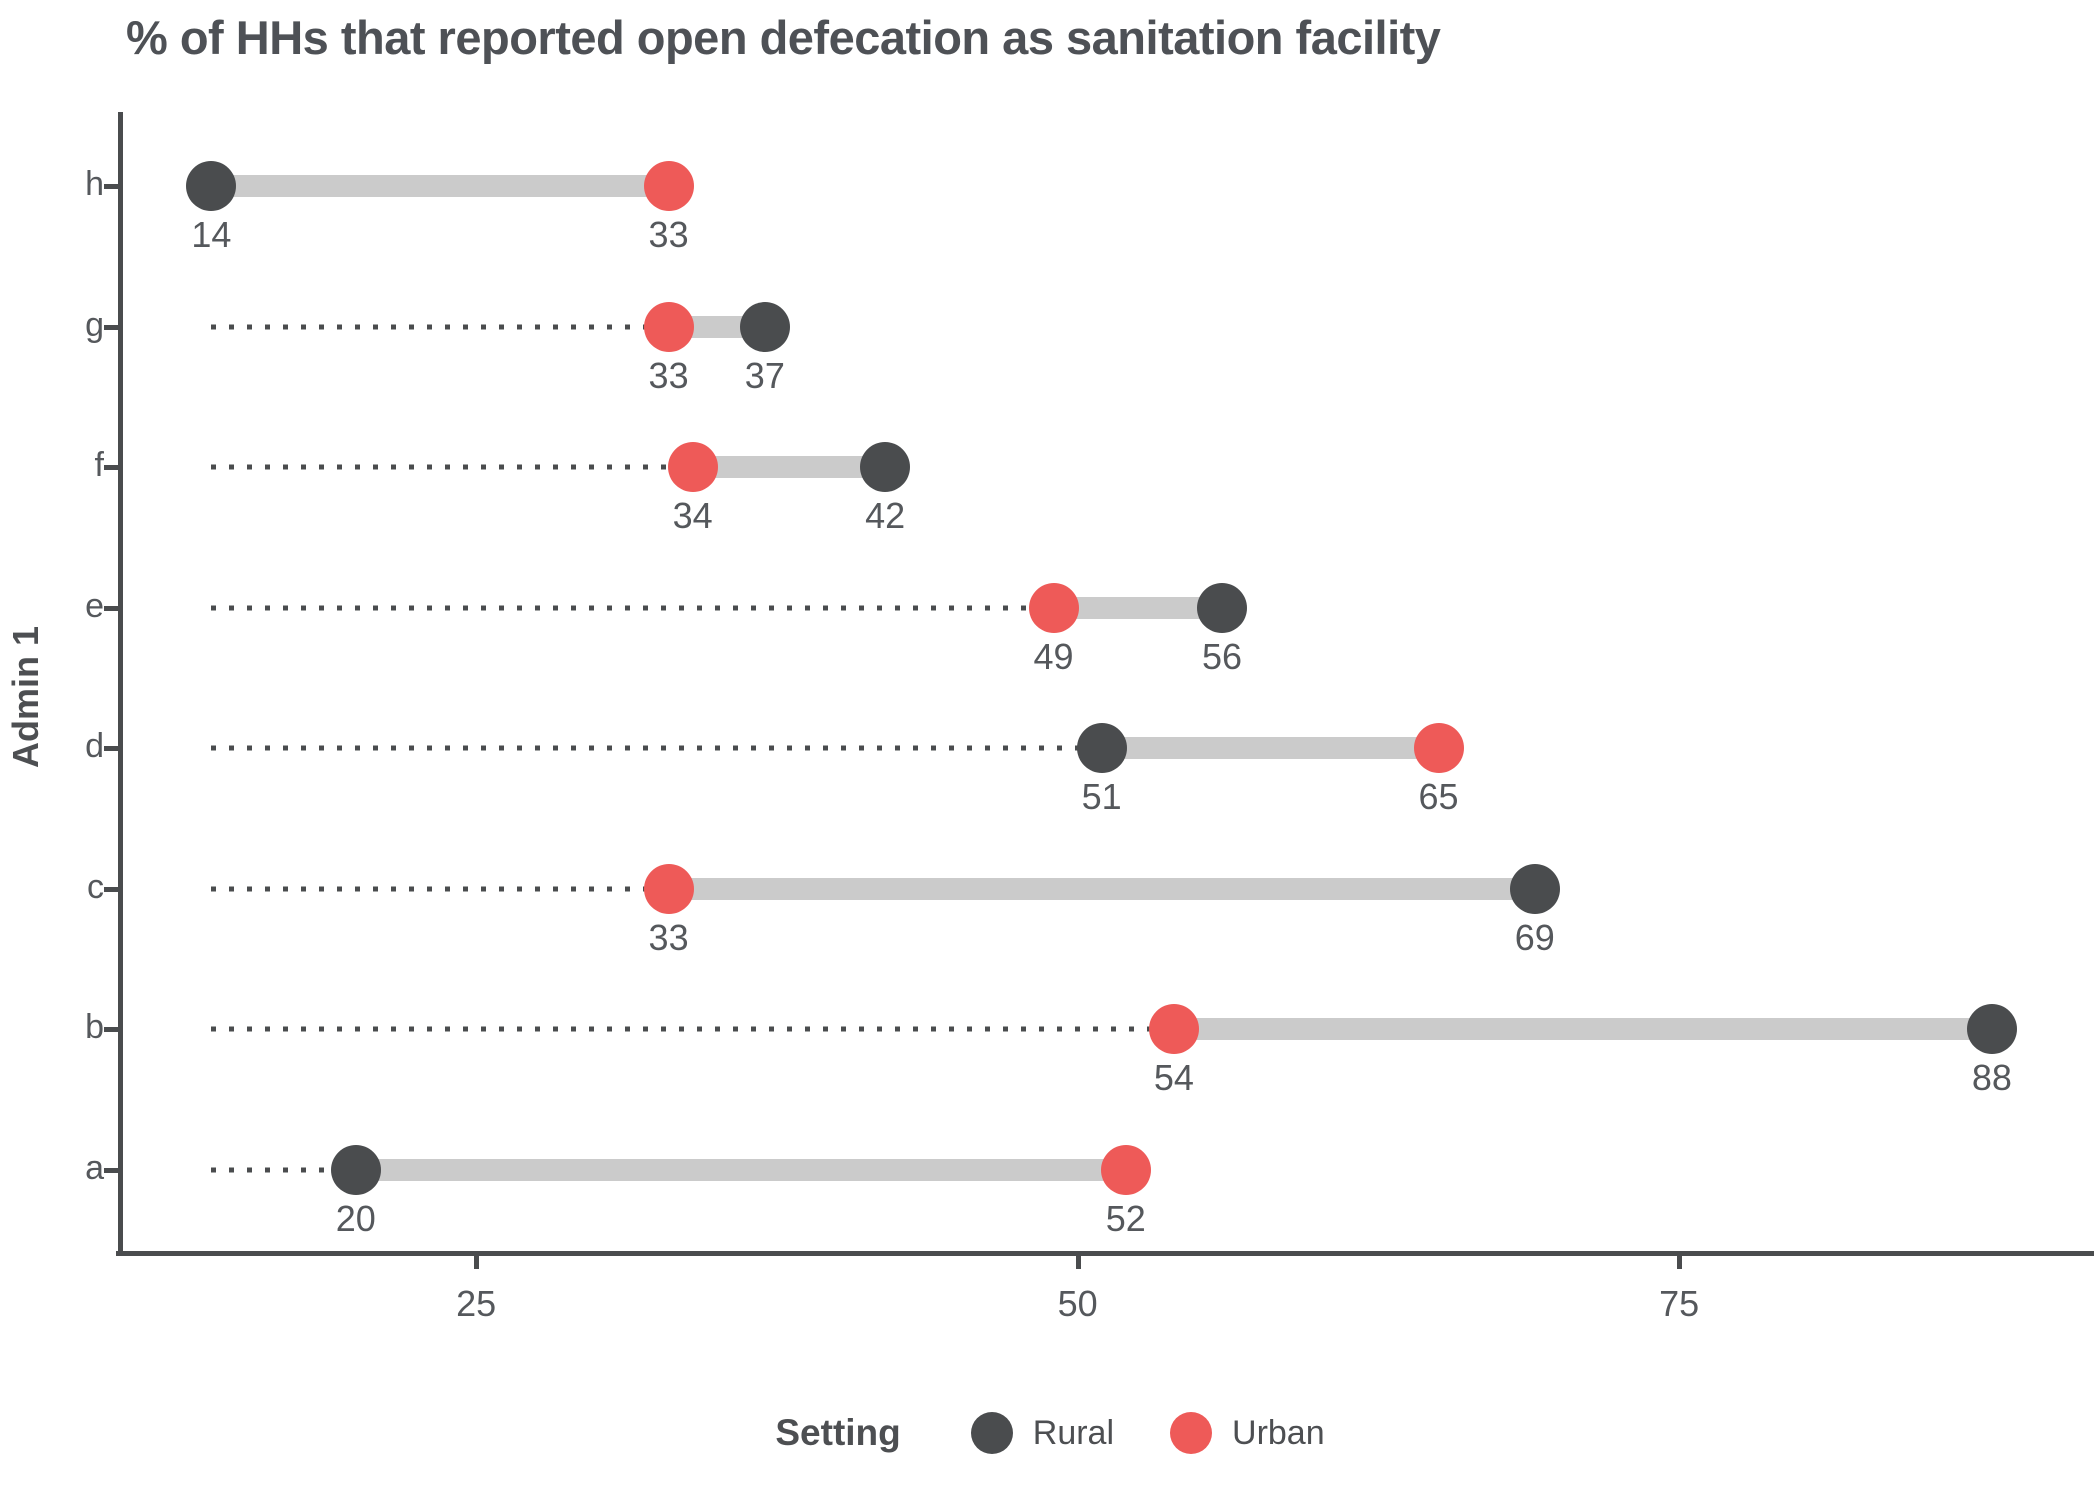  What do you see at coordinates (94, 1167) in the screenshot?
I see `category-label-a: a` at bounding box center [94, 1167].